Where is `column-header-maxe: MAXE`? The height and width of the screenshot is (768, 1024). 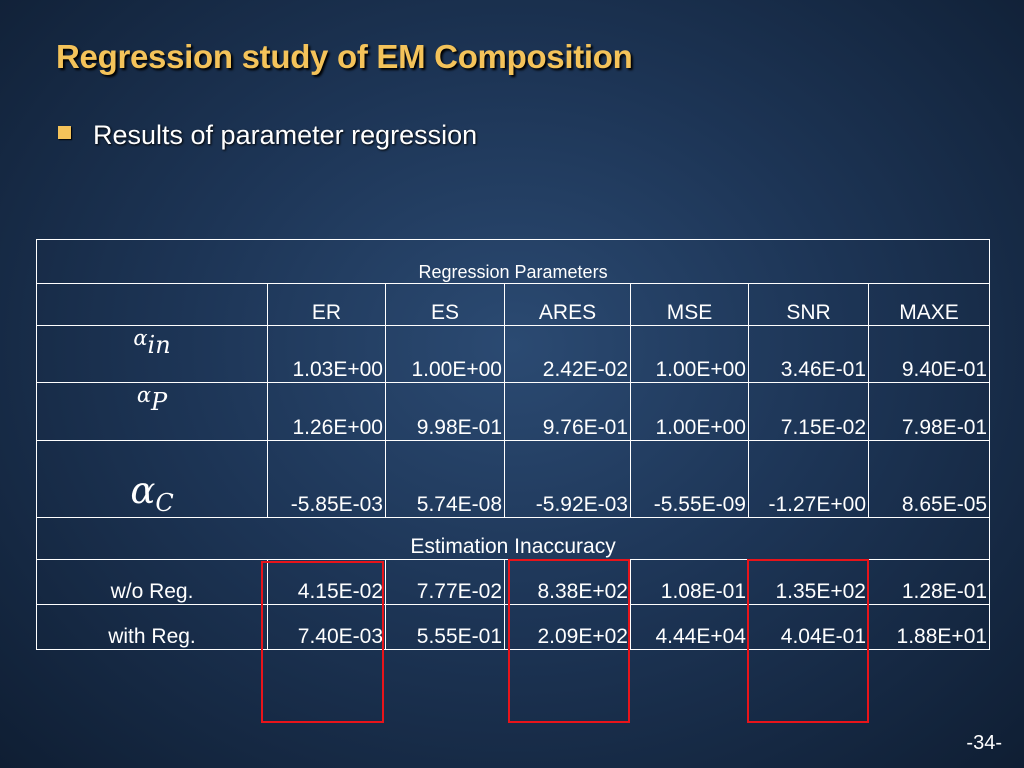 column-header-maxe: MAXE is located at coordinates (929, 304).